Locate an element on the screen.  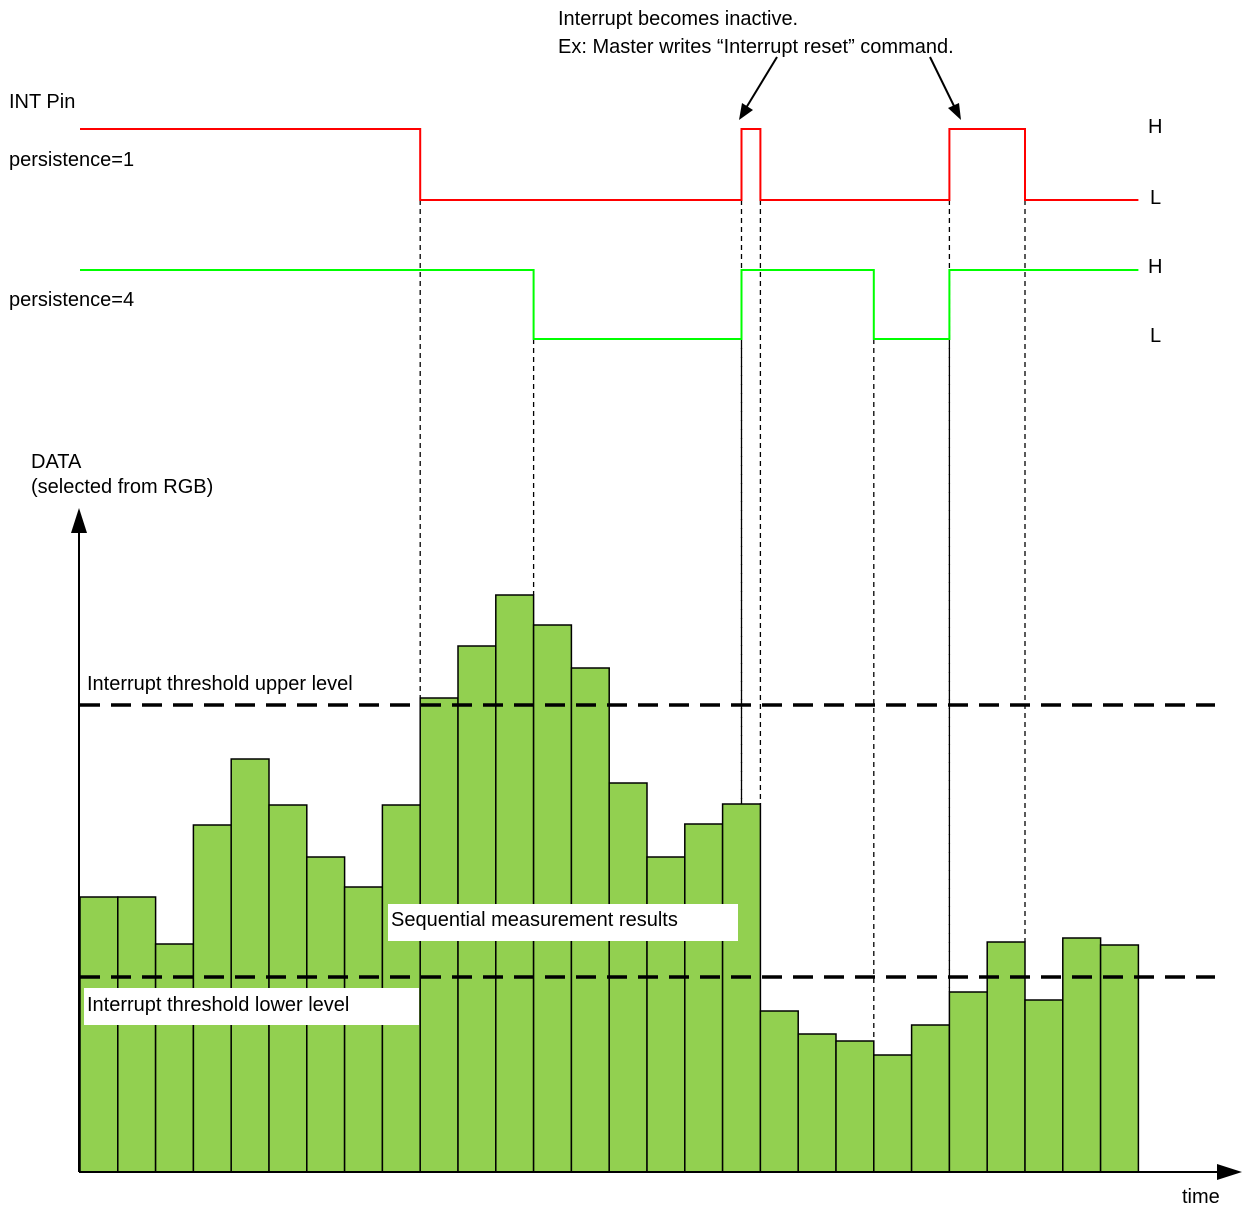
y-axis-label: DATA is located at coordinates (56, 462).